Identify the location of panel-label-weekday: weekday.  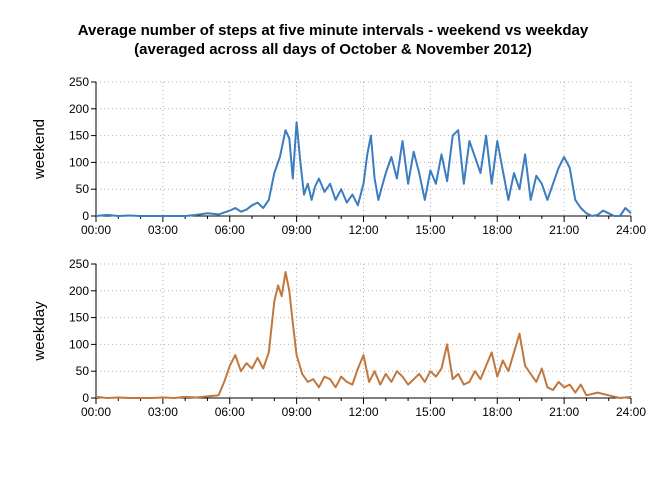
(39, 331).